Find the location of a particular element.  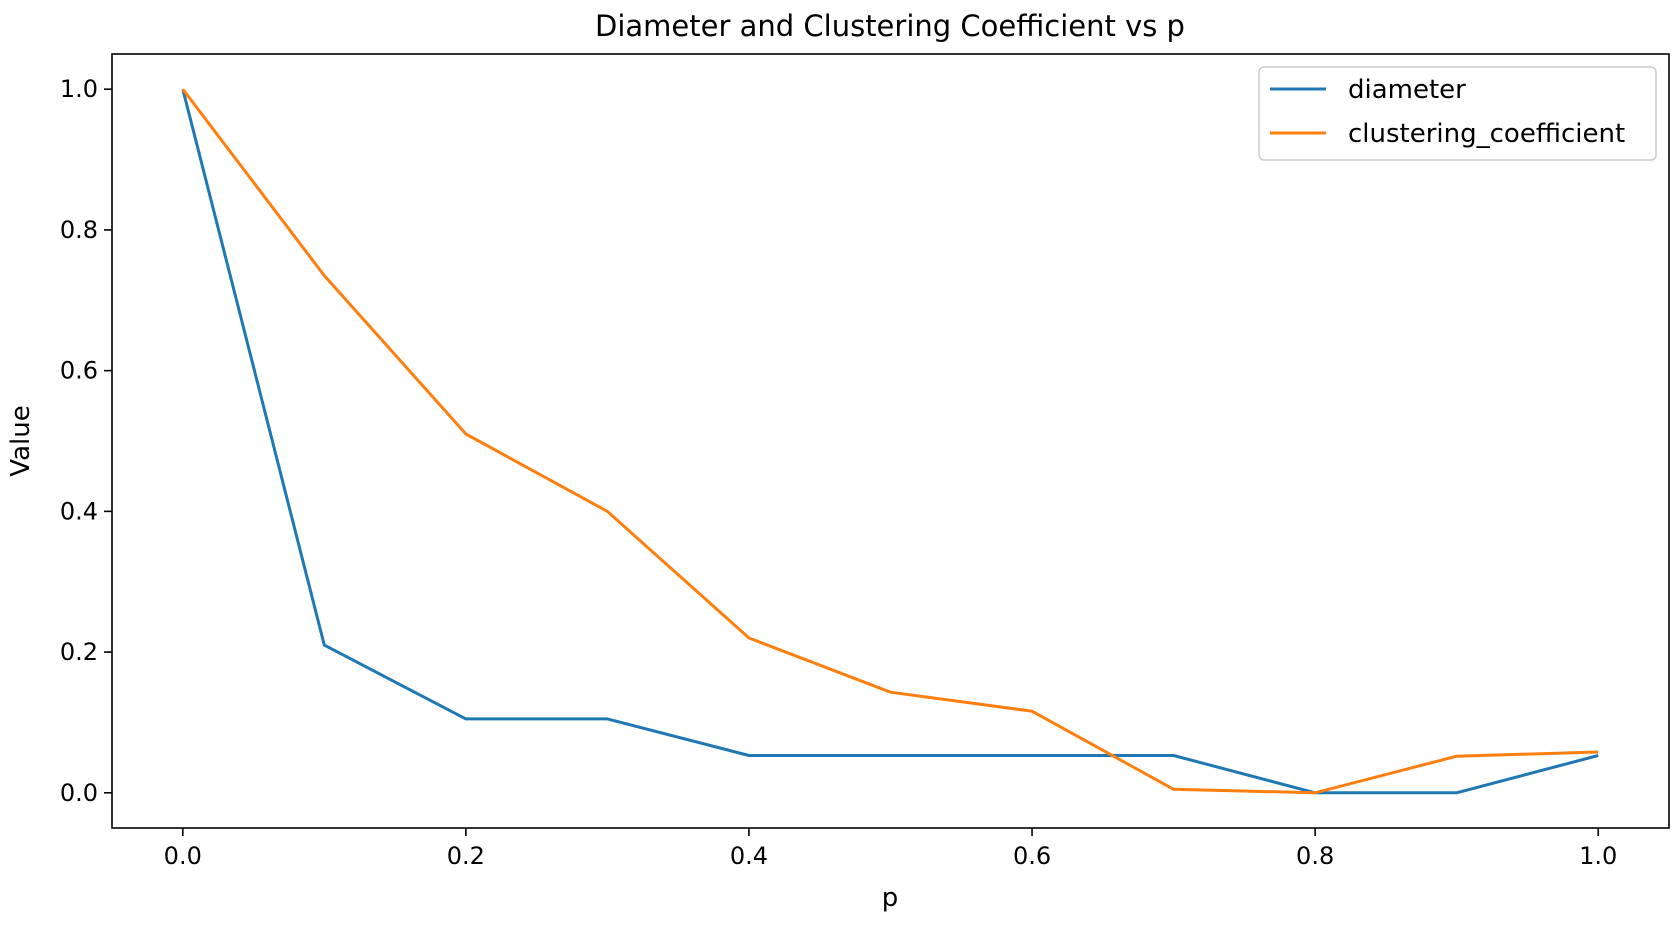

legend-label-clustering-coefficient: clustering_coefficient is located at coordinates (1486, 134).